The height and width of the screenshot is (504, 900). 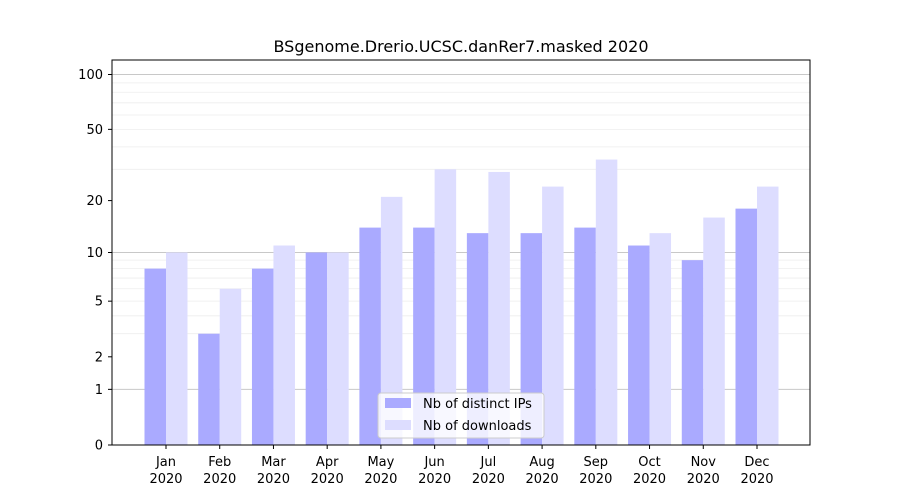 What do you see at coordinates (380, 471) in the screenshot?
I see `x-tick-label: May 2020` at bounding box center [380, 471].